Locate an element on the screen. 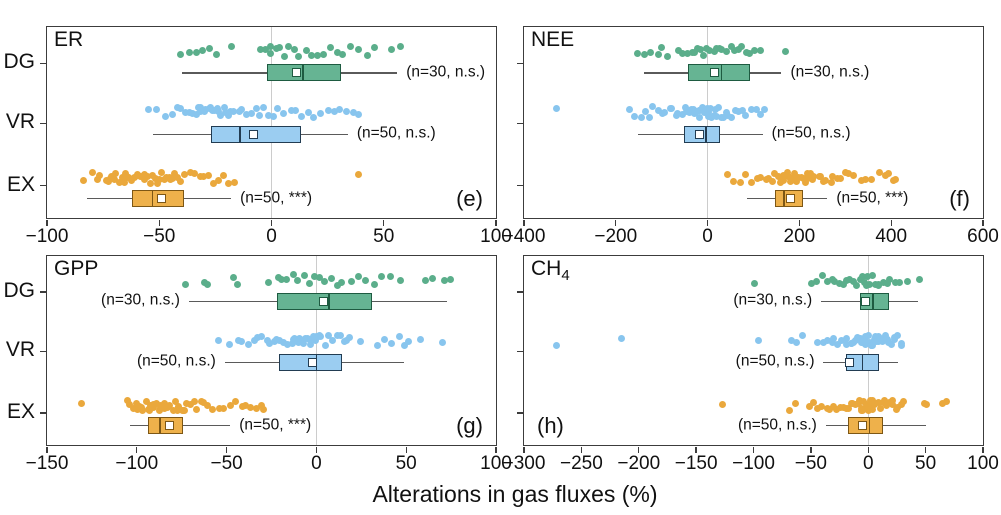 This screenshot has width=1001, height=515. x-tick-label: −300 is located at coordinates (524, 463).